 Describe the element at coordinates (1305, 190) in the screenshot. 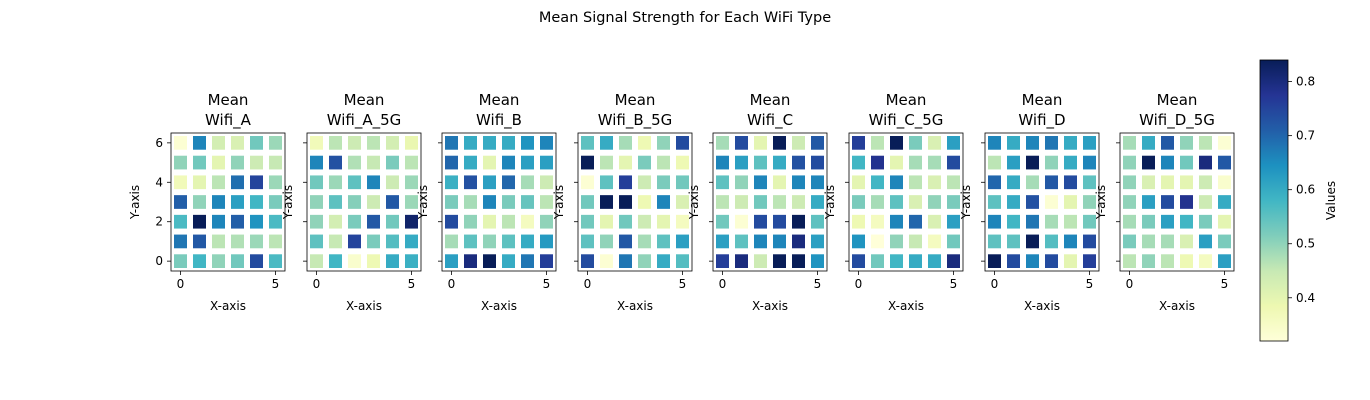

I see `colorbar-tick-label: 0.6` at that location.